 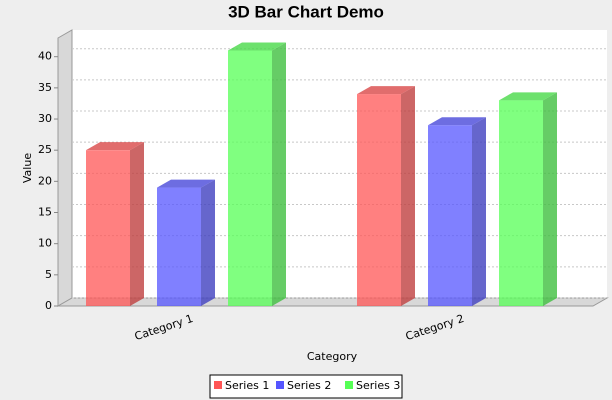 I want to click on y-tick-label: 40, so click(x=45, y=56).